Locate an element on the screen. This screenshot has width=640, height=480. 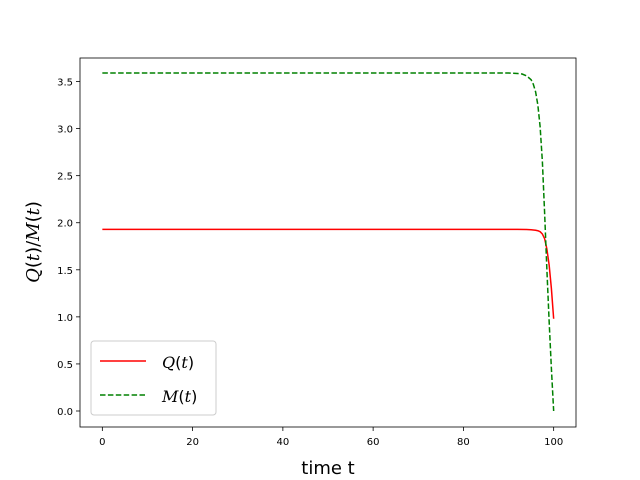
legend-box is located at coordinates (153, 378).